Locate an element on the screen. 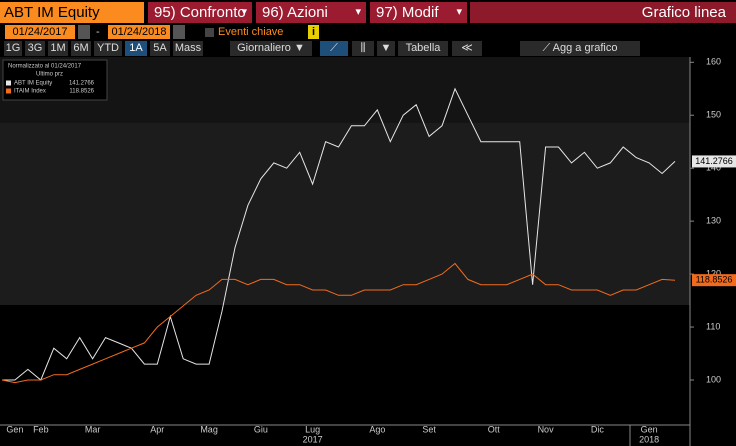 Image resolution: width=736 pixels, height=446 pixels. x-tick-label: Mar is located at coordinates (93, 429).